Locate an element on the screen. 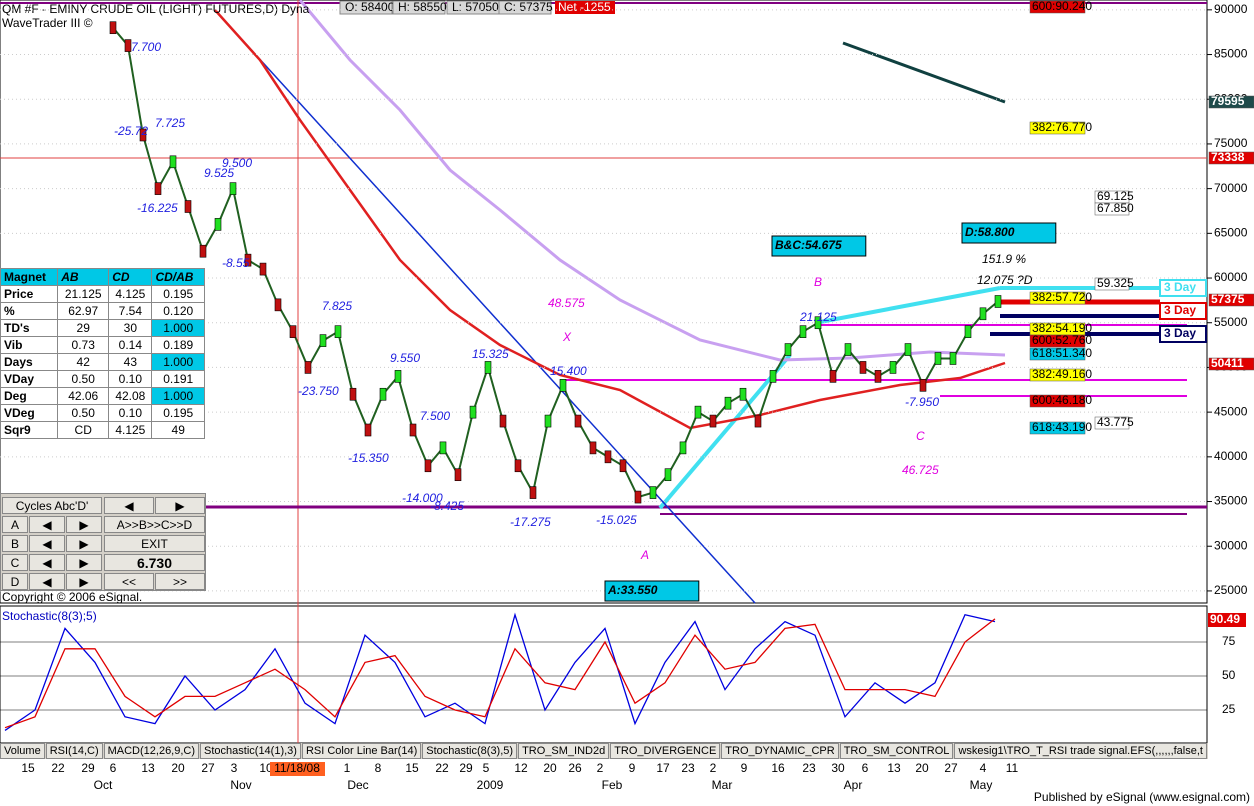 This screenshot has width=1254, height=806. x-tick-label: 12 is located at coordinates (521, 768).